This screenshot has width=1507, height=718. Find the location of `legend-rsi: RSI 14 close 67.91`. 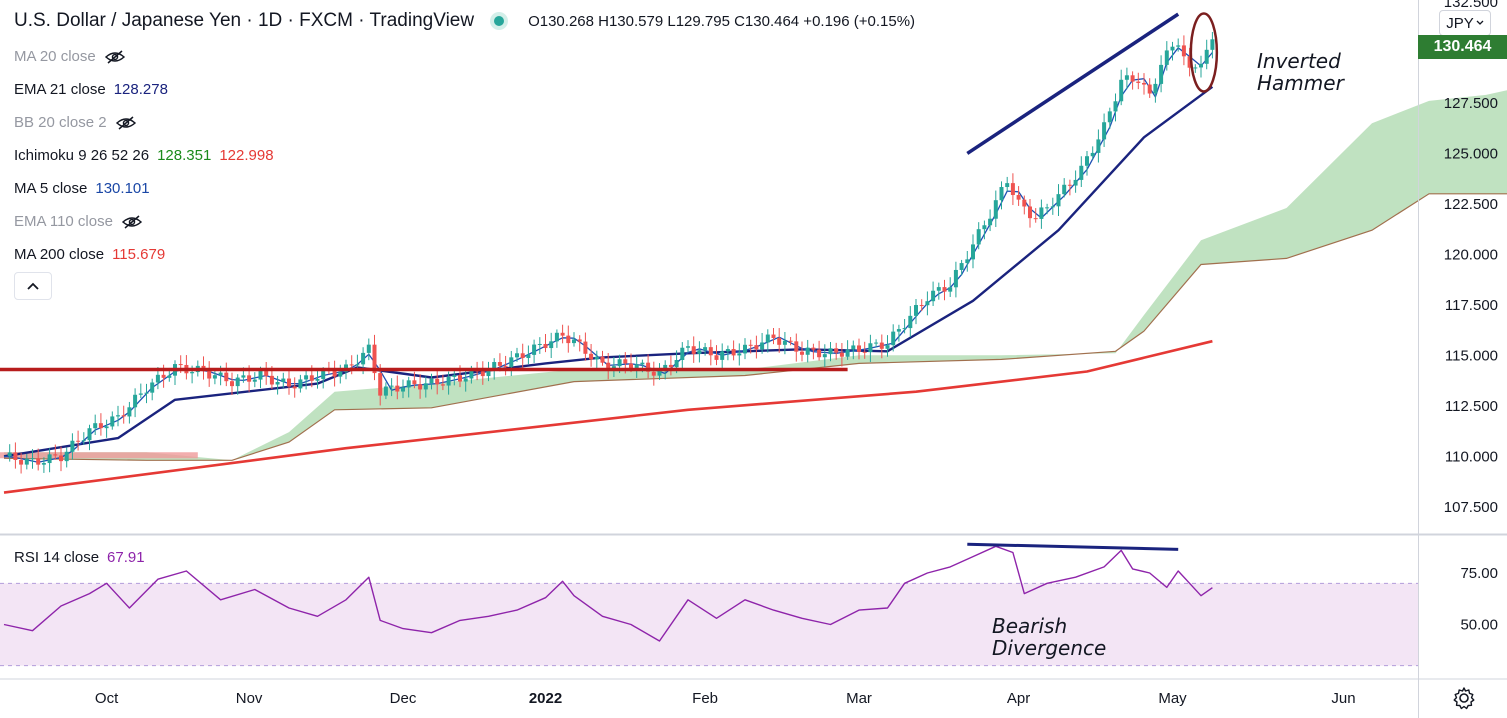

legend-rsi: RSI 14 close 67.91 is located at coordinates (79, 557).